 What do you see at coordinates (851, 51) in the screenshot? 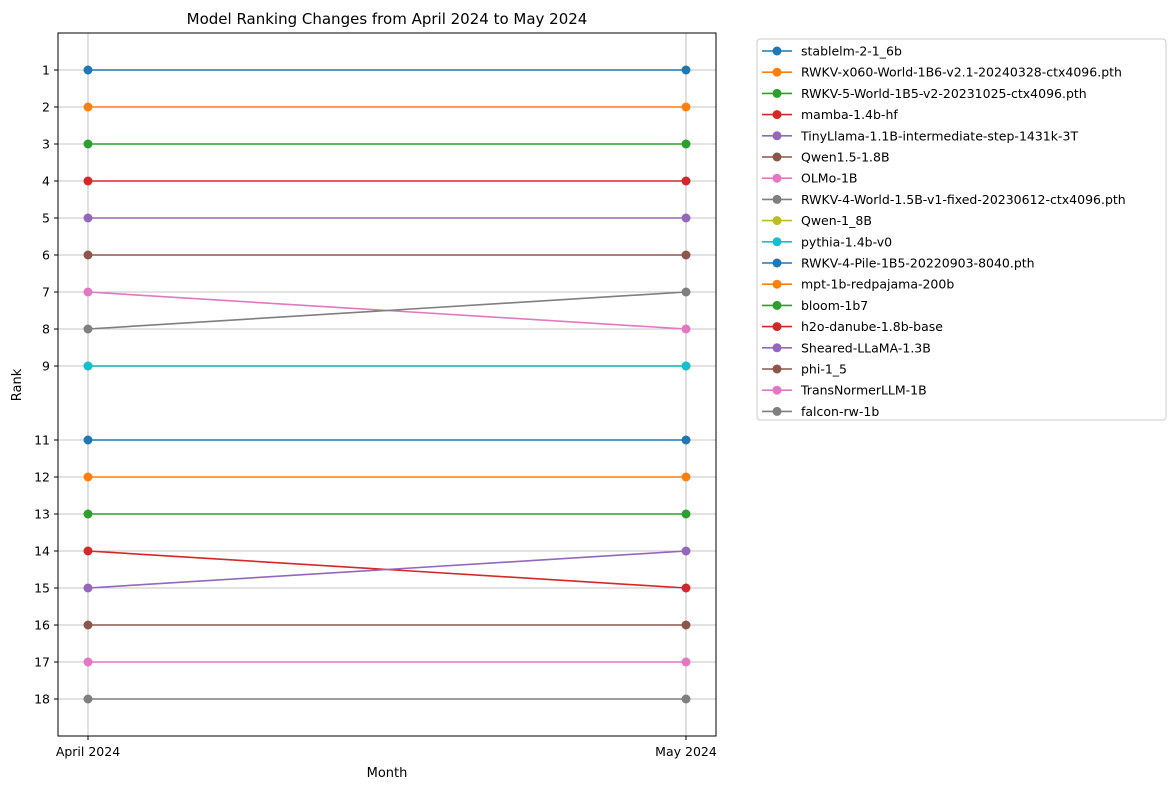
I see `legend-label: stablelm-2-1_6b` at bounding box center [851, 51].